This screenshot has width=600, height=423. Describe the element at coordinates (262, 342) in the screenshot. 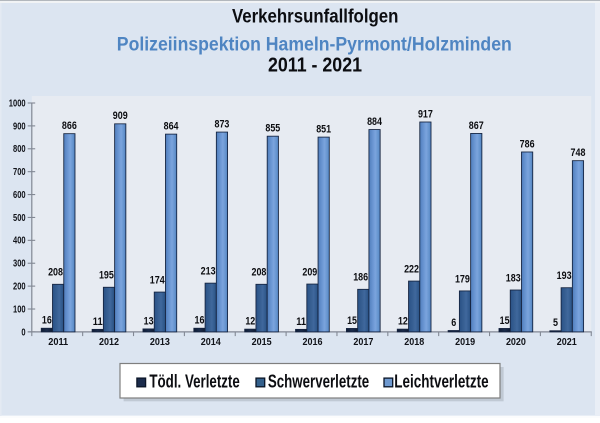

I see `svg-text: 2015` at that location.